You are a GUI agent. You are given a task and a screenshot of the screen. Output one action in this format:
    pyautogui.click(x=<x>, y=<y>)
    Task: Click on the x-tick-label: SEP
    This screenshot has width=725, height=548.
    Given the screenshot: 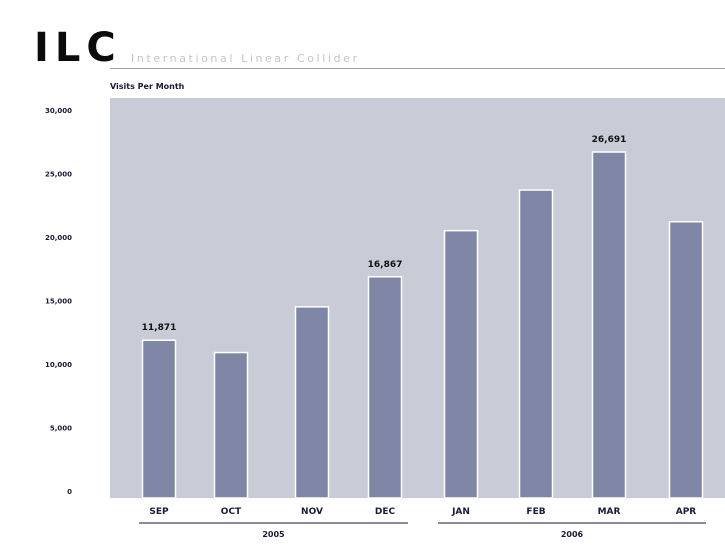 What is the action you would take?
    pyautogui.click(x=159, y=512)
    